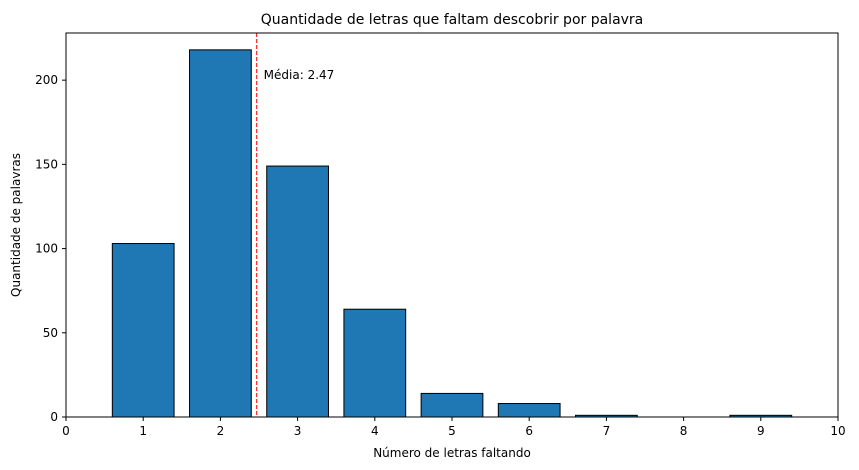  Describe the element at coordinates (452, 453) in the screenshot. I see `x-axis-label: Número de letras faltando` at that location.